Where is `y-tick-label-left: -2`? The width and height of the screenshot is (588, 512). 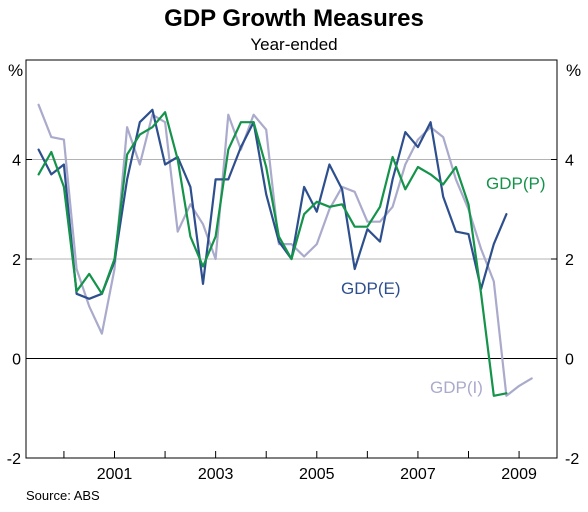
y-tick-label-left: -2 is located at coordinates (14, 459).